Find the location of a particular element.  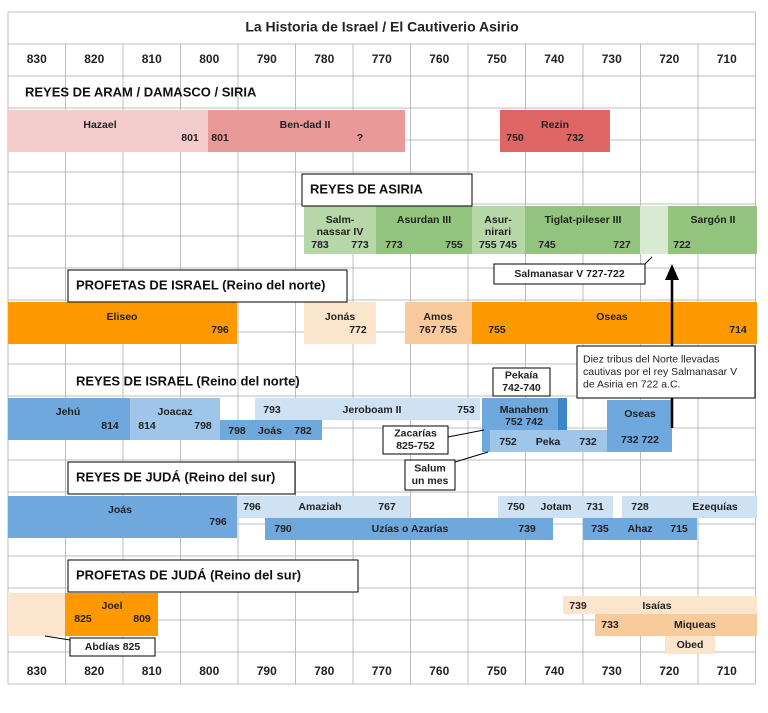

bar-label: 801 is located at coordinates (220, 138).